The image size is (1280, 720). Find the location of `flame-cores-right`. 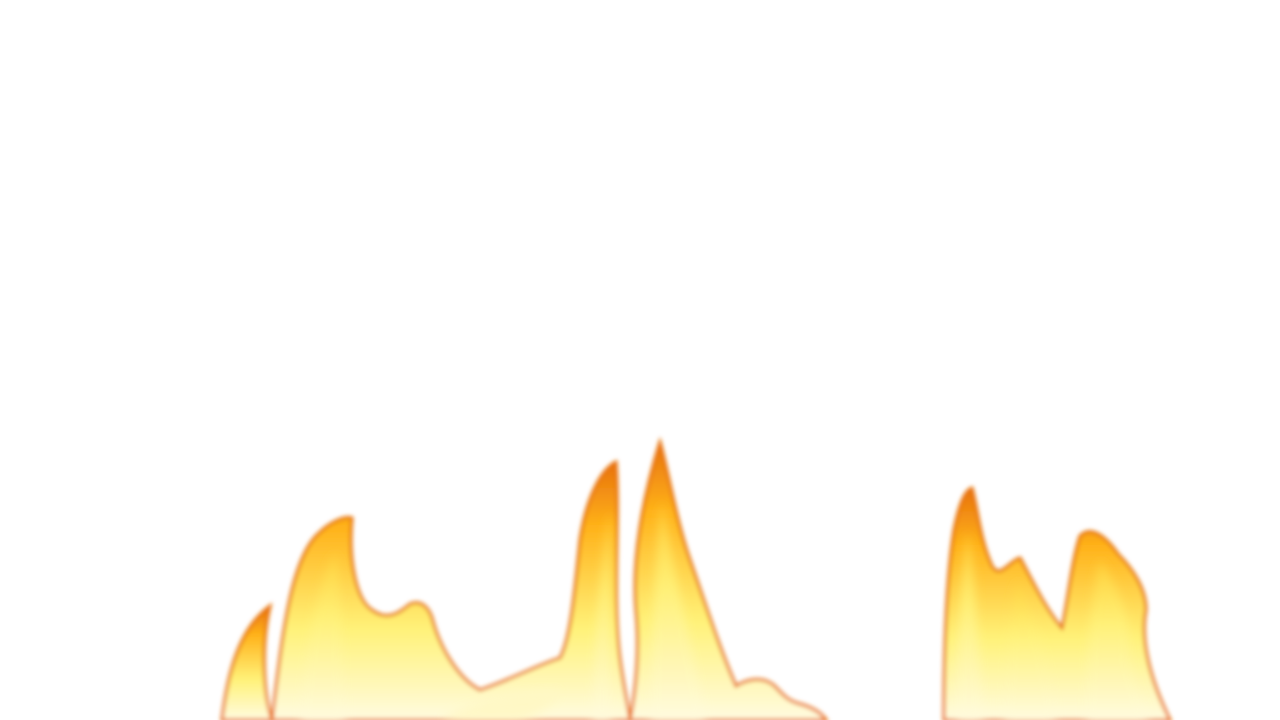

flame-cores-right is located at coordinates (1053, 625).